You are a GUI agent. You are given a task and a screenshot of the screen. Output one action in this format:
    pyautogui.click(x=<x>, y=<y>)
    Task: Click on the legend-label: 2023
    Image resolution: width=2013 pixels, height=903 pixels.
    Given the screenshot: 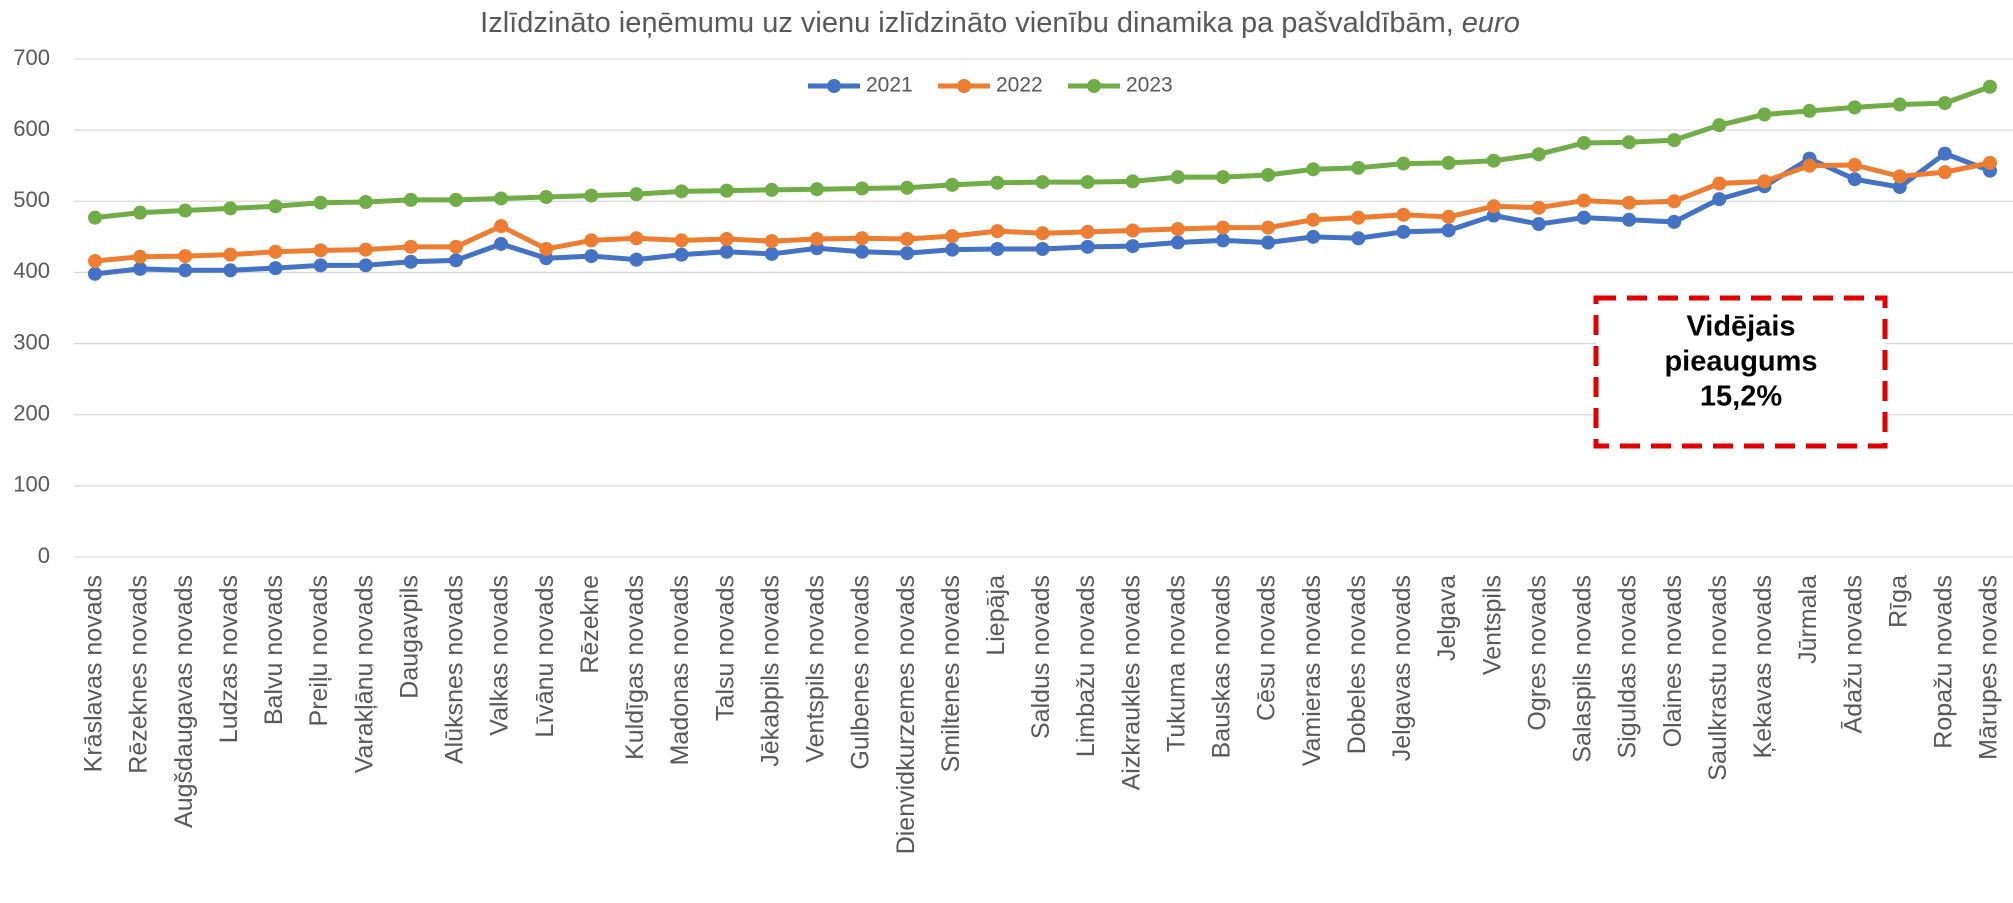 What is the action you would take?
    pyautogui.click(x=1149, y=85)
    